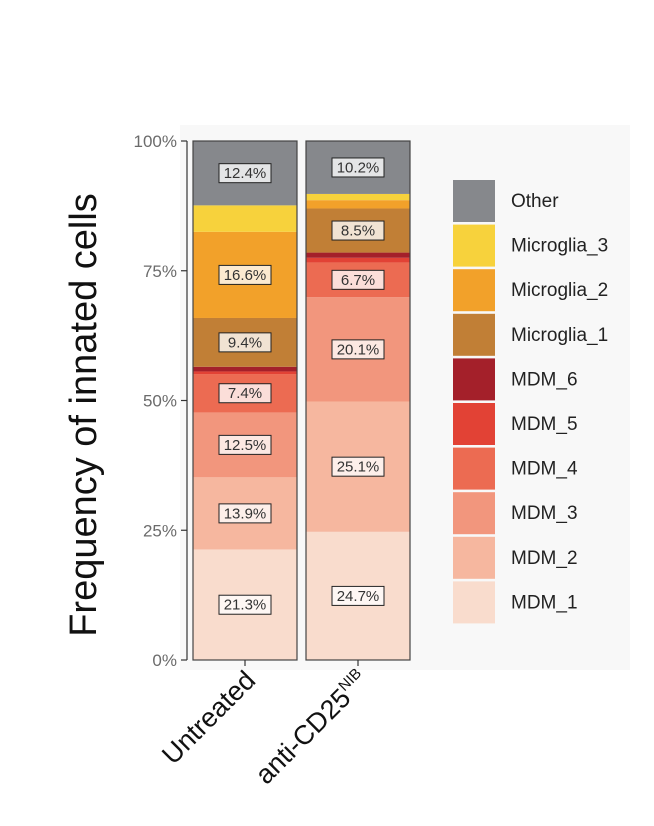 The image size is (654, 826). I want to click on y-axis-title: Frequency of innated cells, so click(84, 415).